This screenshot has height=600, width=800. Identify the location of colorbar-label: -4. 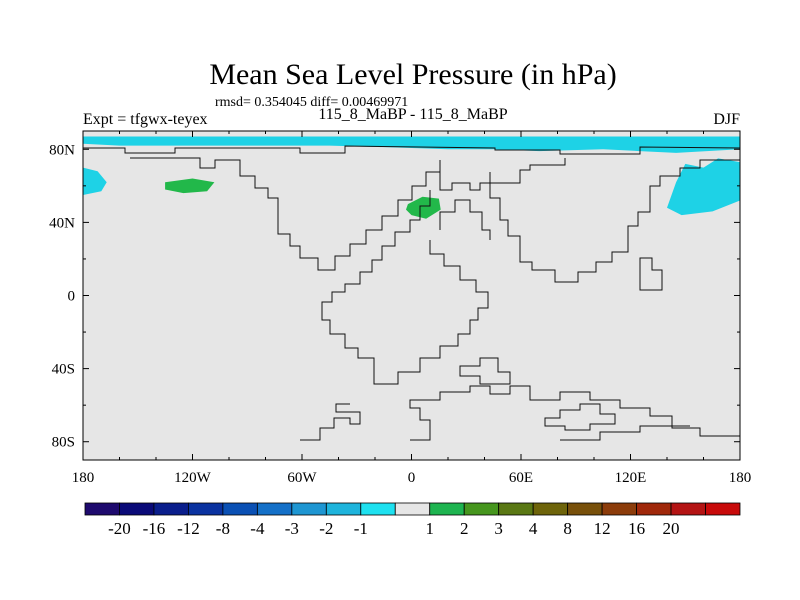
(257, 528).